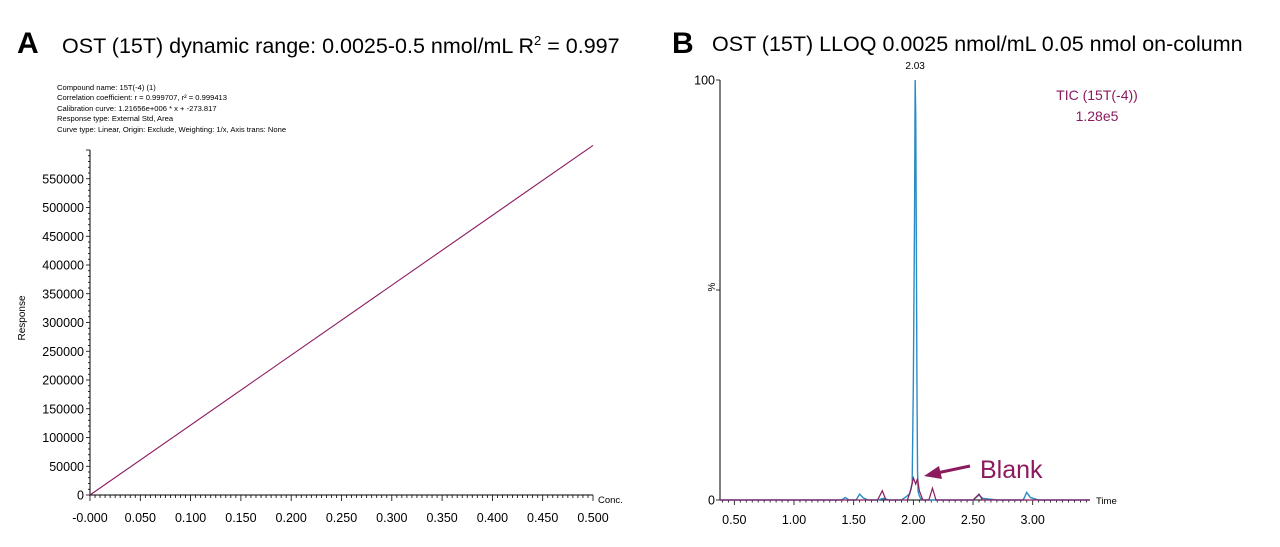 This screenshot has height=547, width=1280. I want to click on panel-a-title-pre: OST (15T) dynamic range: 0.0025, so click(225, 46).